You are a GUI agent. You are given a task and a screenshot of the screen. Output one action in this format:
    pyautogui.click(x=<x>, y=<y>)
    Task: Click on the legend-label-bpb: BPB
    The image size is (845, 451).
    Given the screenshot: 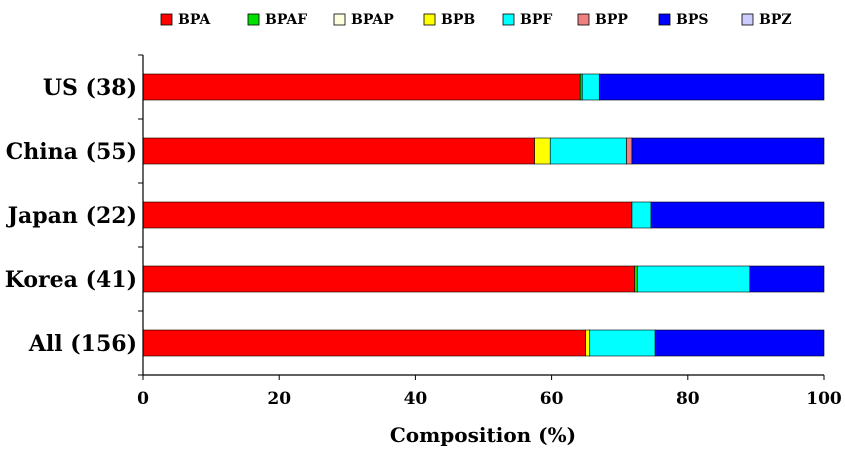 What is the action you would take?
    pyautogui.click(x=458, y=20)
    